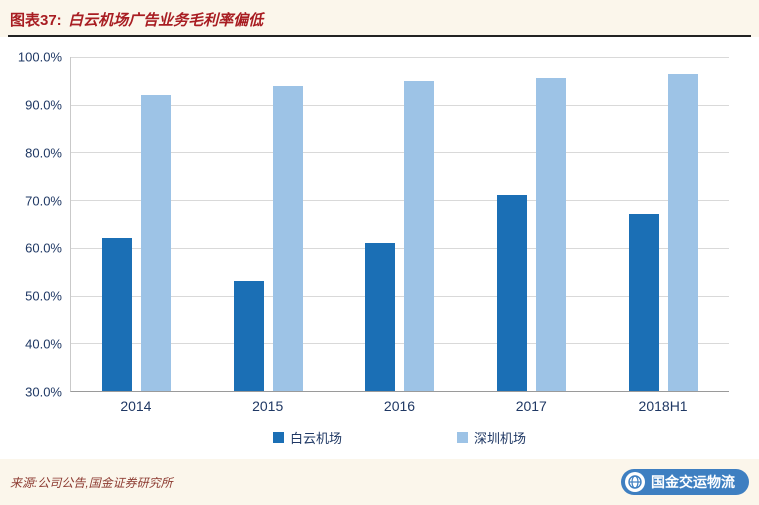 Image resolution: width=759 pixels, height=505 pixels. Describe the element at coordinates (43, 344) in the screenshot. I see `y-axis-tick-label: 40.0%` at that location.